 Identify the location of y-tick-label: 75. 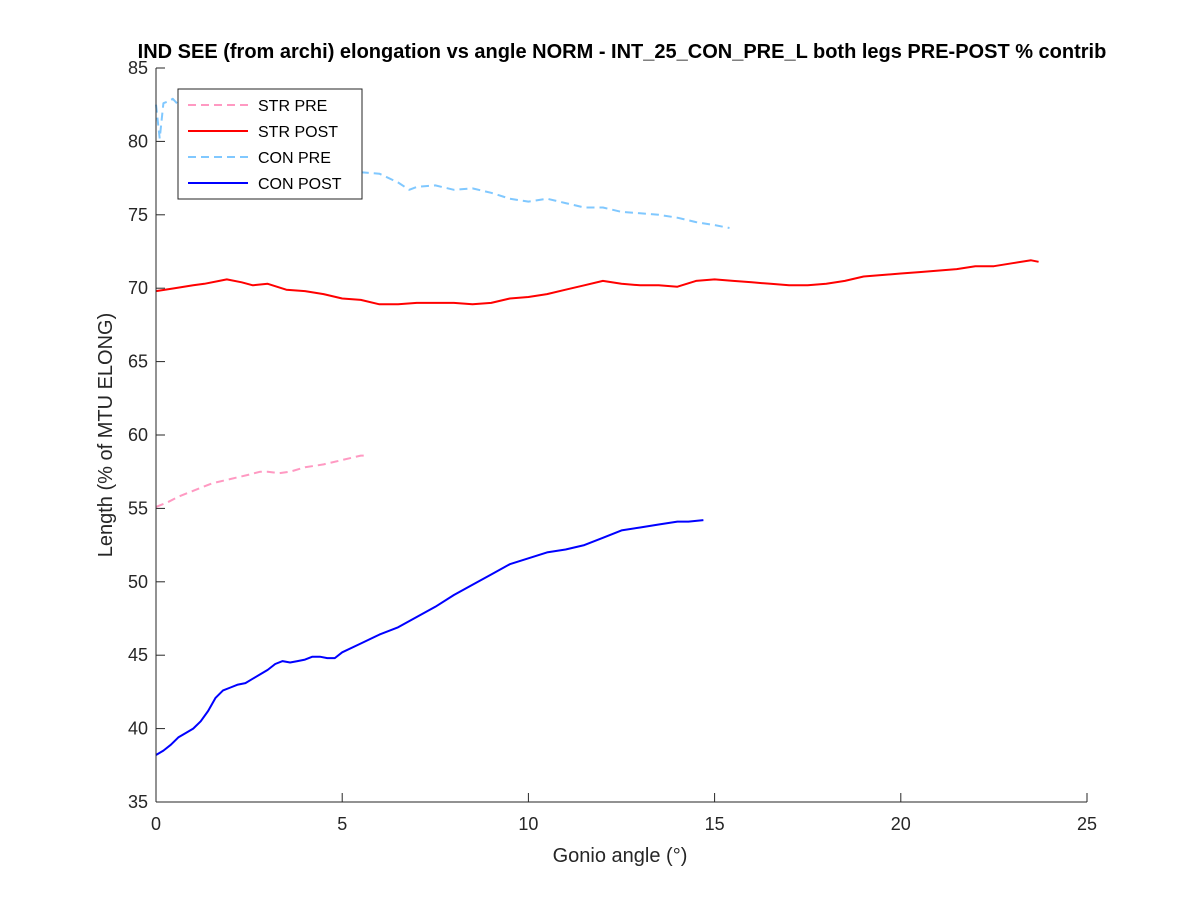
(138, 215).